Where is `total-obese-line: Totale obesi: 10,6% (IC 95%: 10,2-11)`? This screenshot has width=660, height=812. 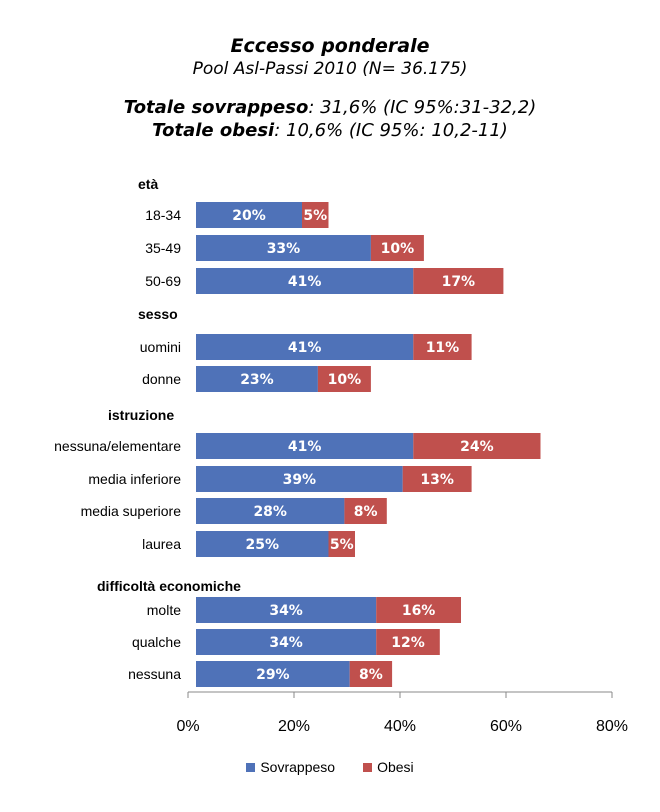
total-obese-line: Totale obesi: 10,6% (IC 95%: 10,2-11) is located at coordinates (330, 130).